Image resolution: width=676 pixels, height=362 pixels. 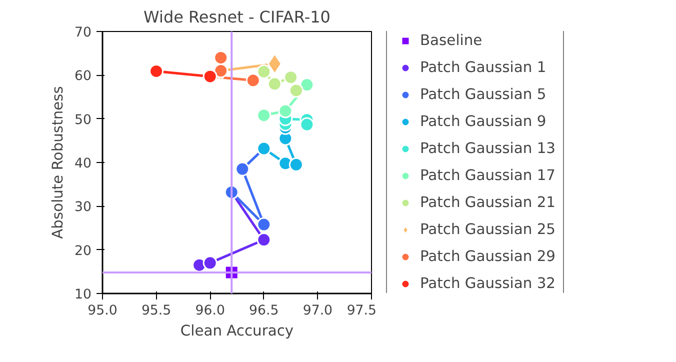 What do you see at coordinates (264, 311) in the screenshot?
I see `x-tick-label: 96.5` at bounding box center [264, 311].